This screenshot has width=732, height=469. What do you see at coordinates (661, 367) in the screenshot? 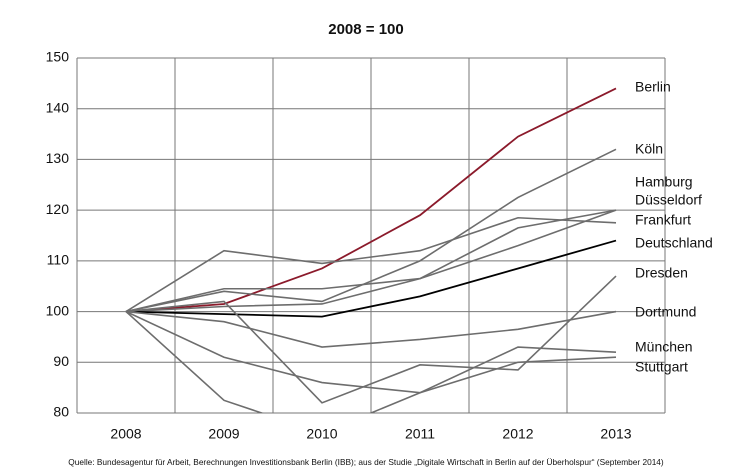
I see `series-label: Stuttgart` at bounding box center [661, 367].